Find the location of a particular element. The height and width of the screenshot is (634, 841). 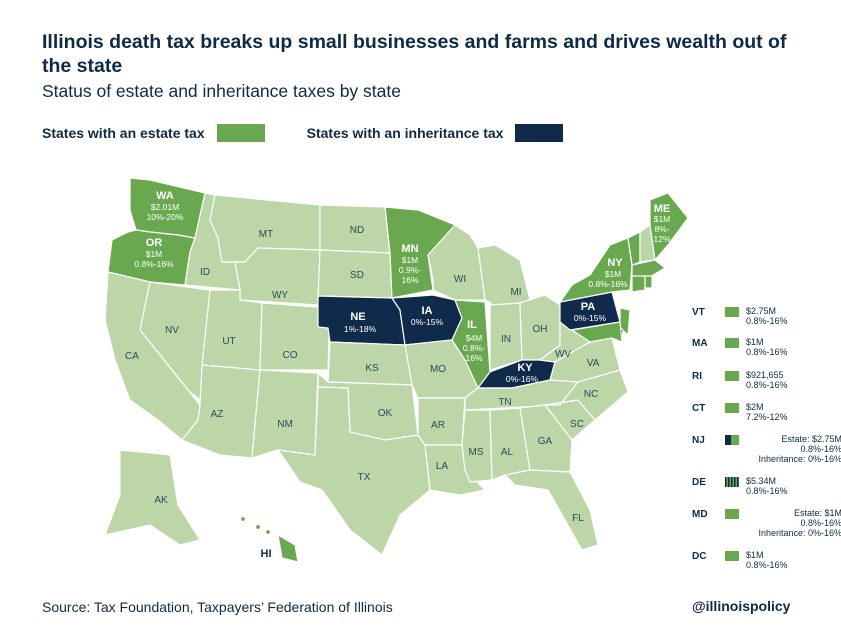

label-nm: NM is located at coordinates (285, 424).